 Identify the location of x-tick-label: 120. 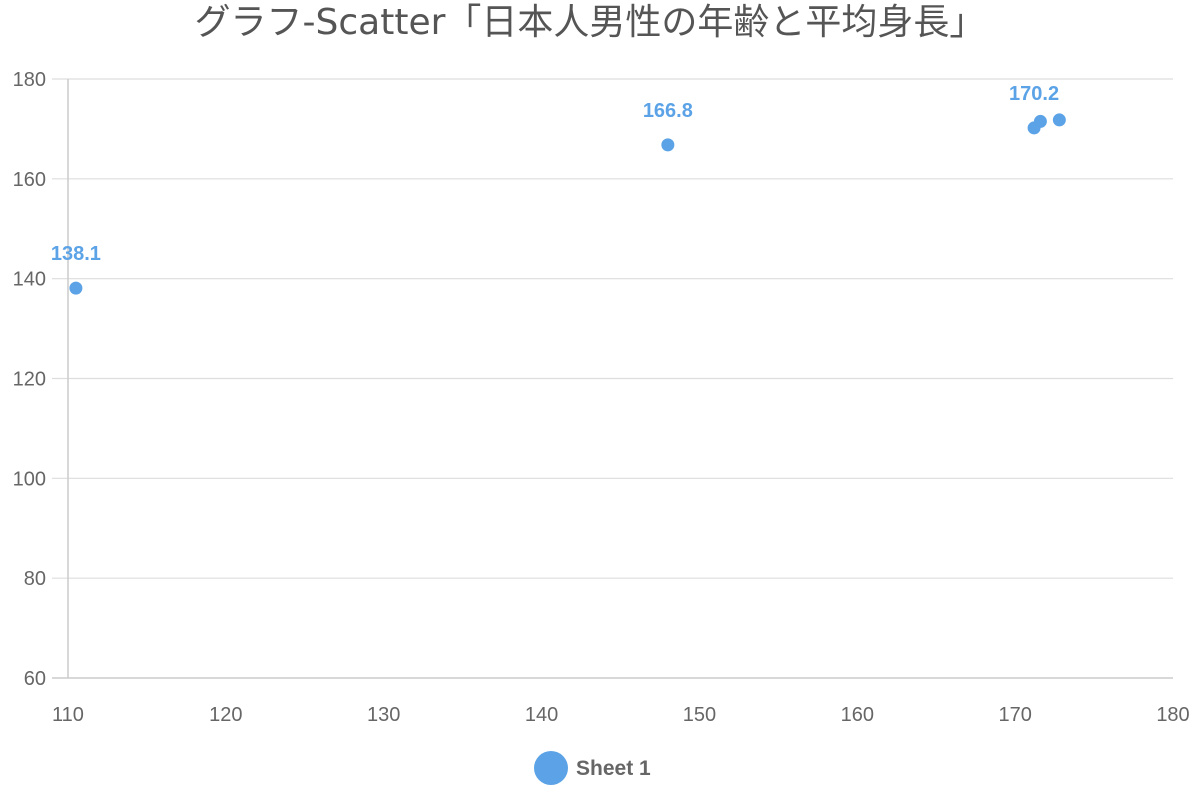
(225, 715).